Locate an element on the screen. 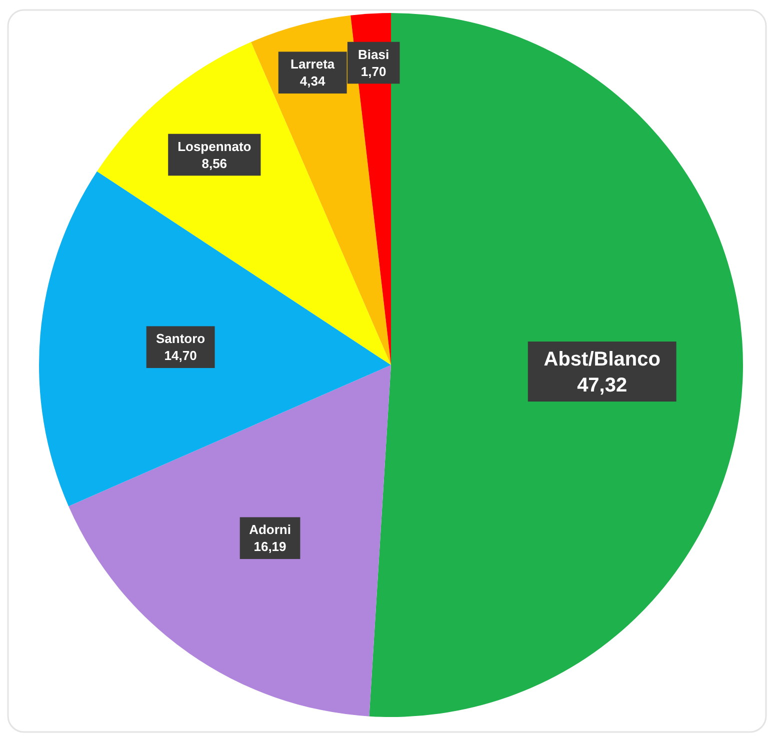 The image size is (780, 746). data-label: 16,19 is located at coordinates (270, 546).